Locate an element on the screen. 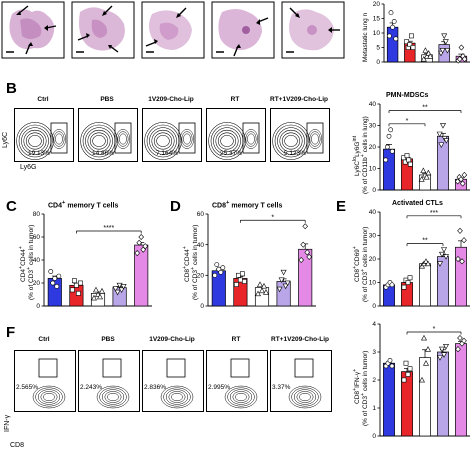 This screenshot has height=474, width=474. y-tick-label: 30 is located at coordinates (373, 236).